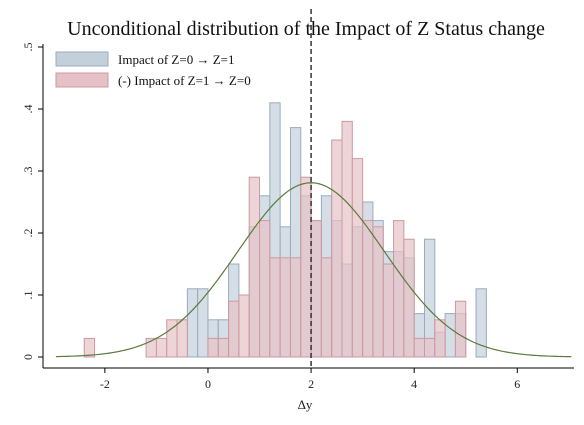 The height and width of the screenshot is (425, 584). What do you see at coordinates (414, 384) in the screenshot?
I see `x-tick-label: 4` at bounding box center [414, 384].